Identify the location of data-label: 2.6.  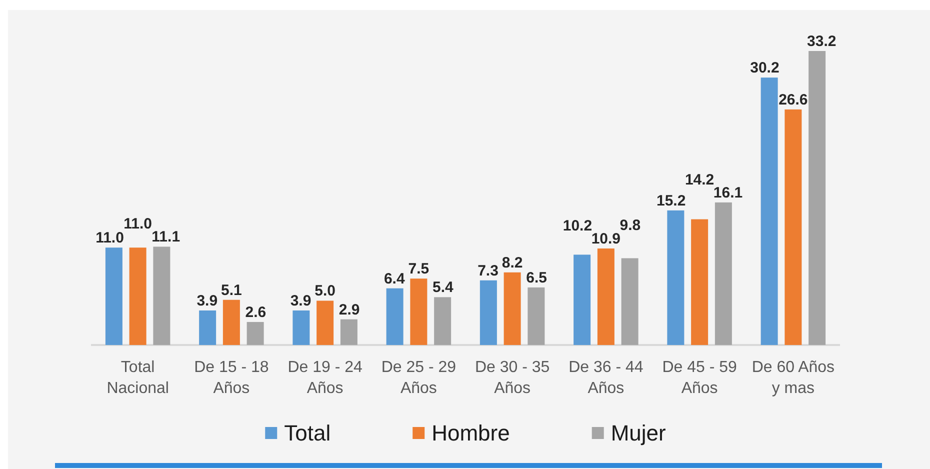
(255, 312).